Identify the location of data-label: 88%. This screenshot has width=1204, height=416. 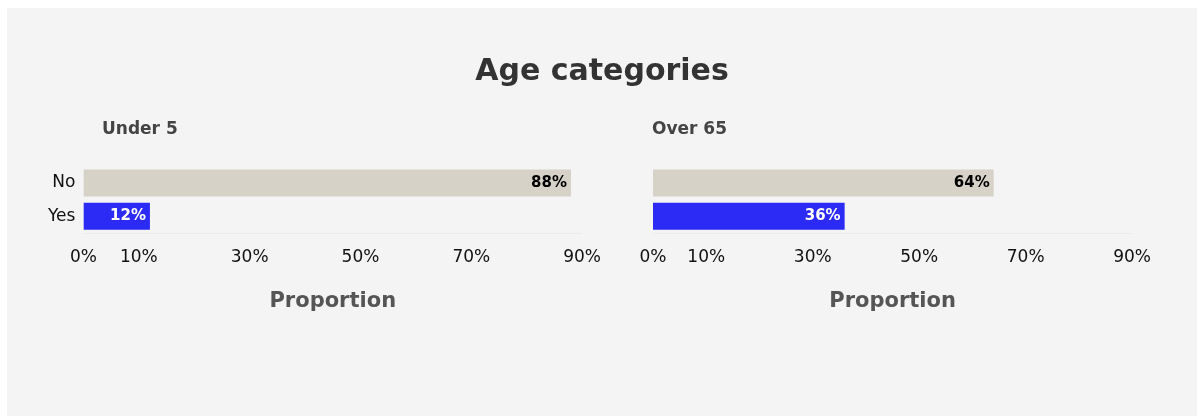
(549, 181).